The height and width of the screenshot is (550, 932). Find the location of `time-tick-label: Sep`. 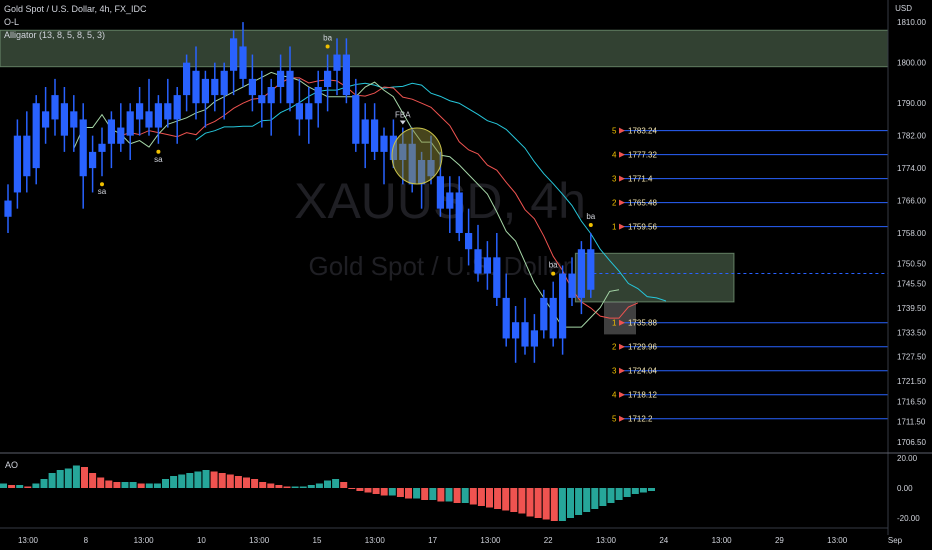

time-tick-label: Sep is located at coordinates (895, 540).